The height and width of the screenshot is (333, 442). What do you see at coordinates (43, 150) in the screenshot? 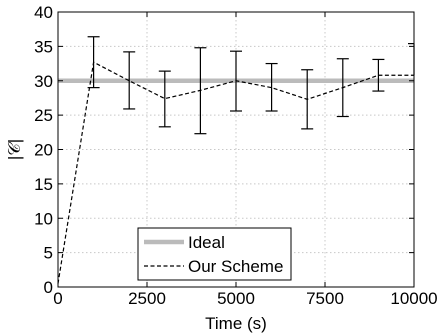
I see `y-tick-label: 20` at bounding box center [43, 150].